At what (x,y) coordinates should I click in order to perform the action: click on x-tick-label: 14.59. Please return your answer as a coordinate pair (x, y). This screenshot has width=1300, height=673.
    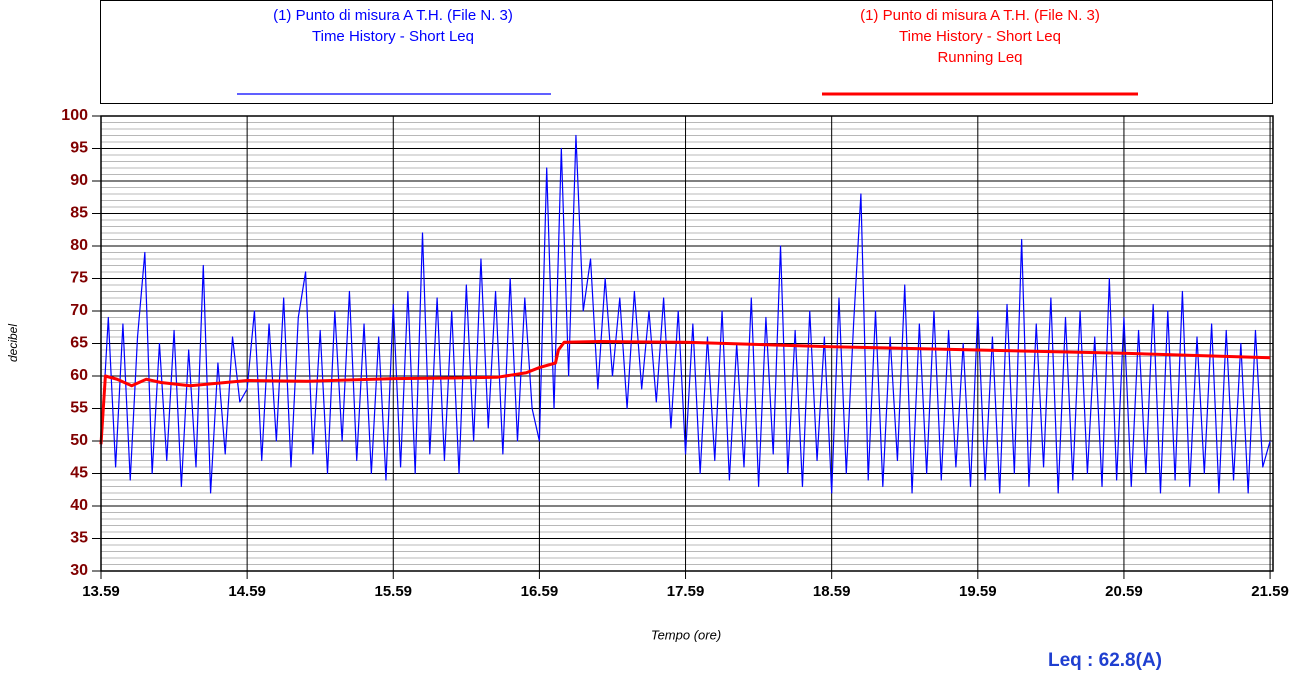
    Looking at the image, I should click on (247, 591).